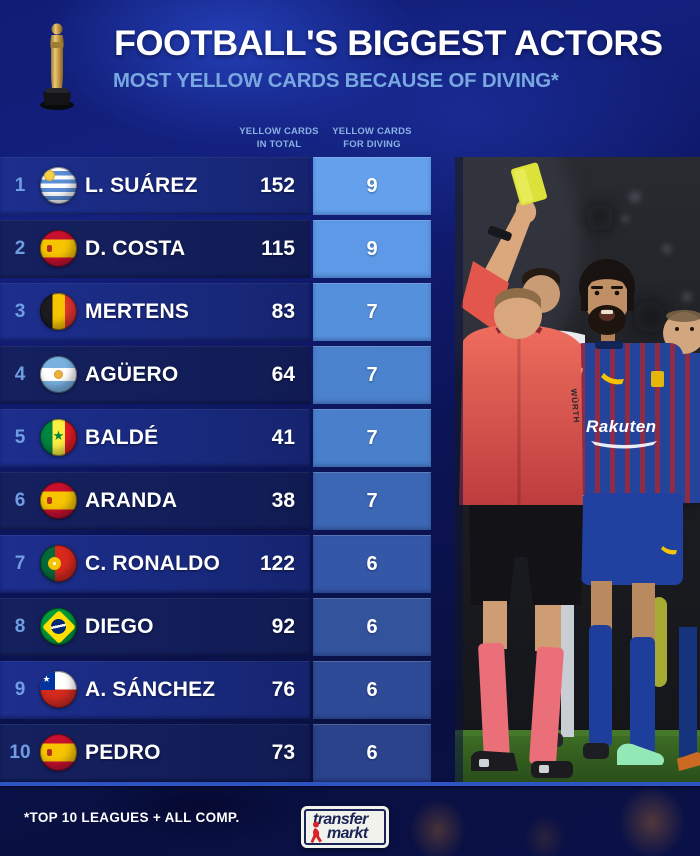  What do you see at coordinates (612, 379) in the screenshot?
I see `nike-swoosh-icon` at bounding box center [612, 379].